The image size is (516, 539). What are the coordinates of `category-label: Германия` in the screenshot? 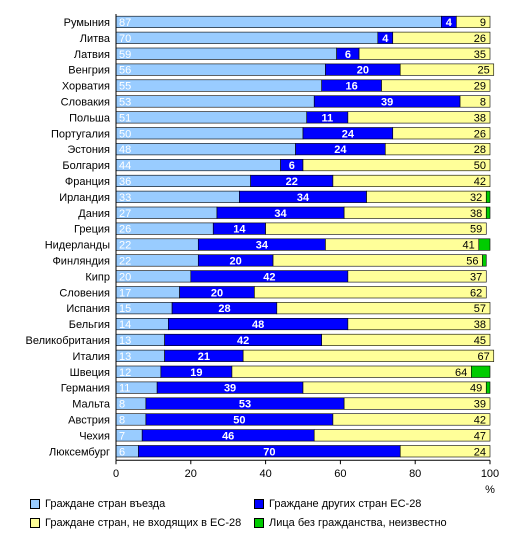 It's located at (85, 389).